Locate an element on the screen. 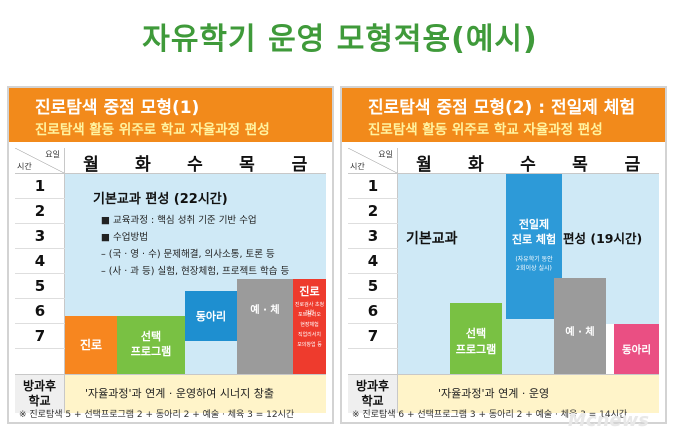  basic-curriculum-label: 기본교과 is located at coordinates (432, 239).